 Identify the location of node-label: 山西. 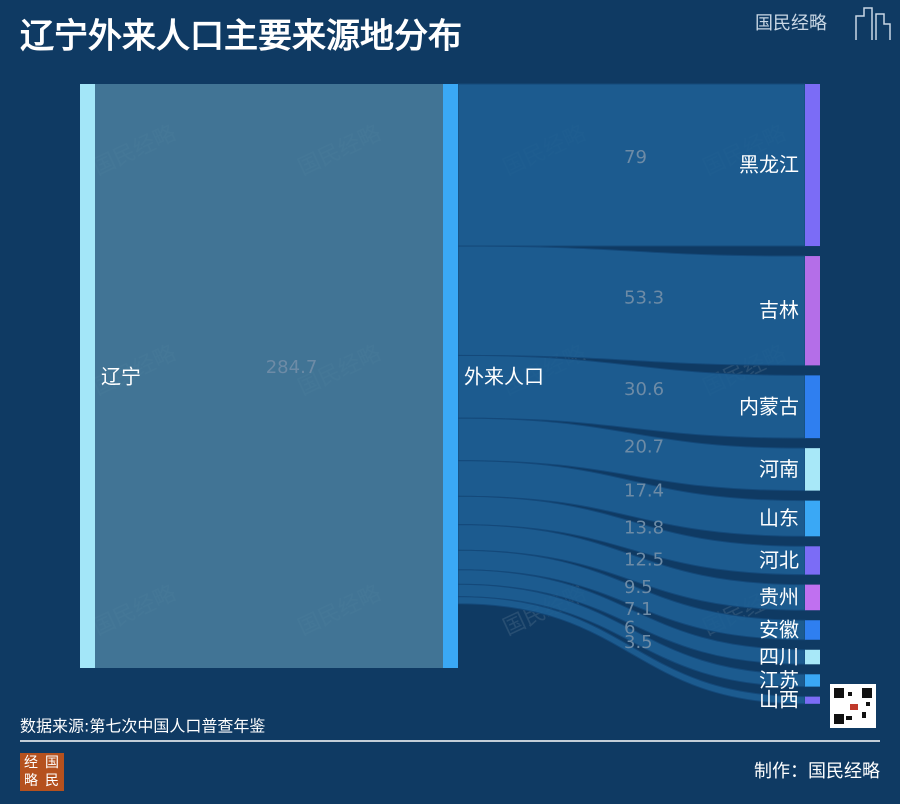
(779, 700).